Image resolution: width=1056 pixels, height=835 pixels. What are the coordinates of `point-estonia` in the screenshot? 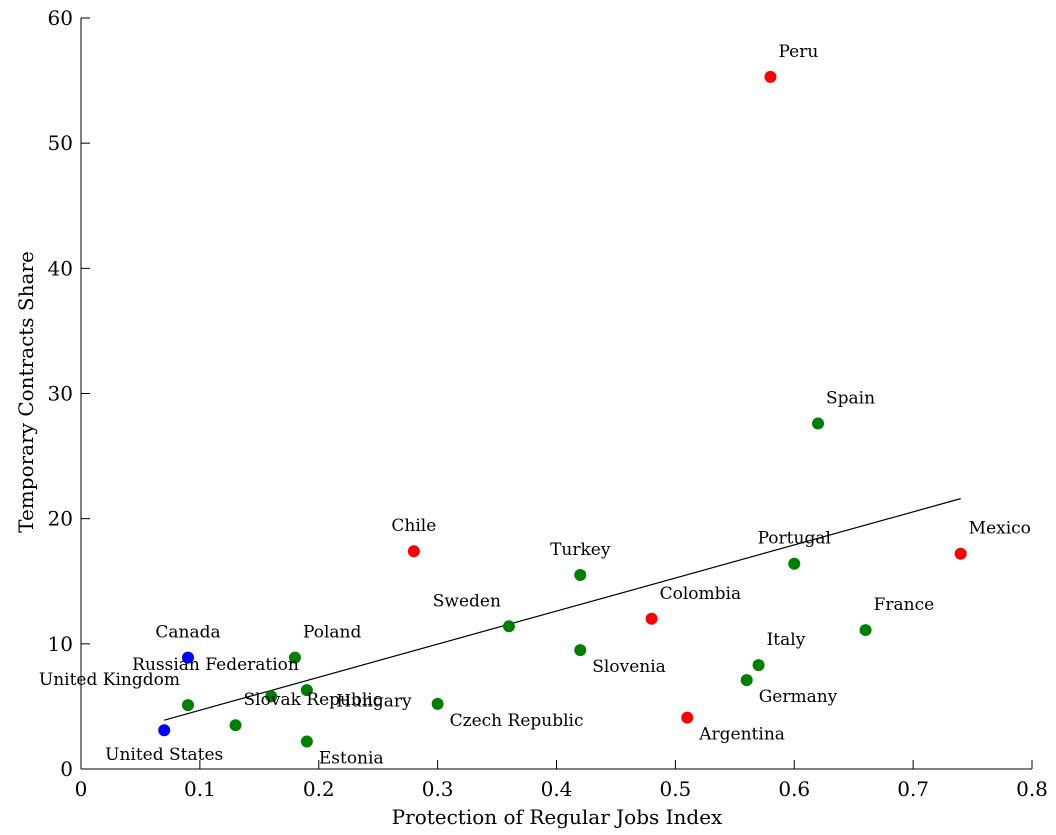 It's located at (306, 741).